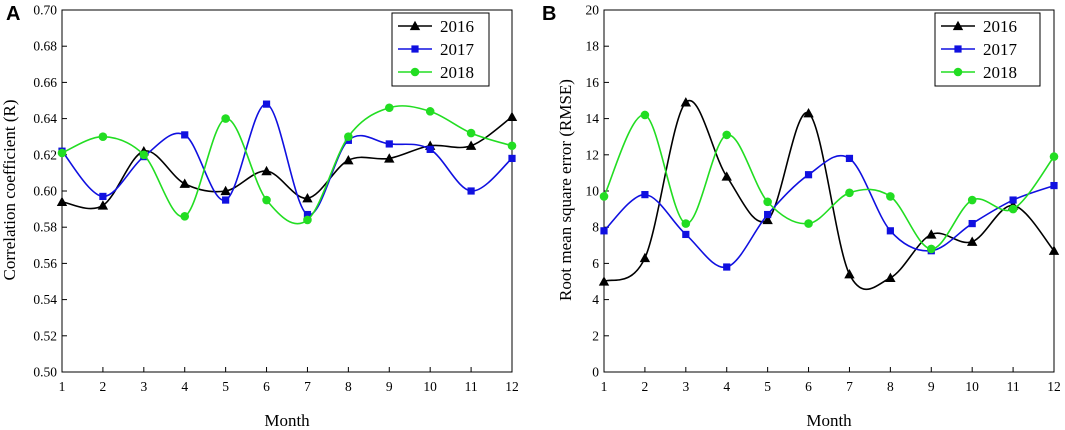 This screenshot has height=430, width=1065. What do you see at coordinates (287, 163) in the screenshot?
I see `panel-a-series-2016-line` at bounding box center [287, 163].